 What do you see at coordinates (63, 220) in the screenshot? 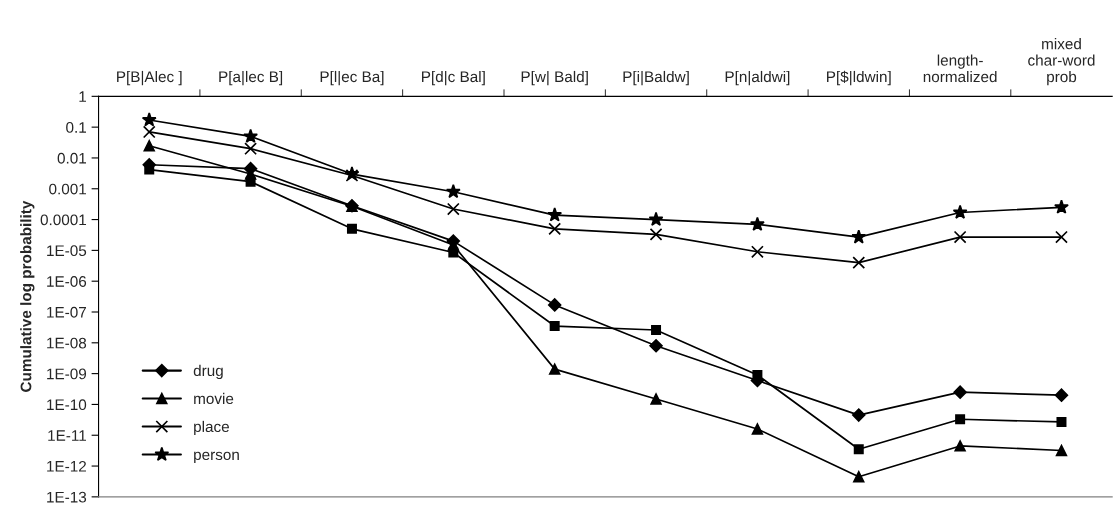
I see `y-tick-label: 0.0001` at bounding box center [63, 220].